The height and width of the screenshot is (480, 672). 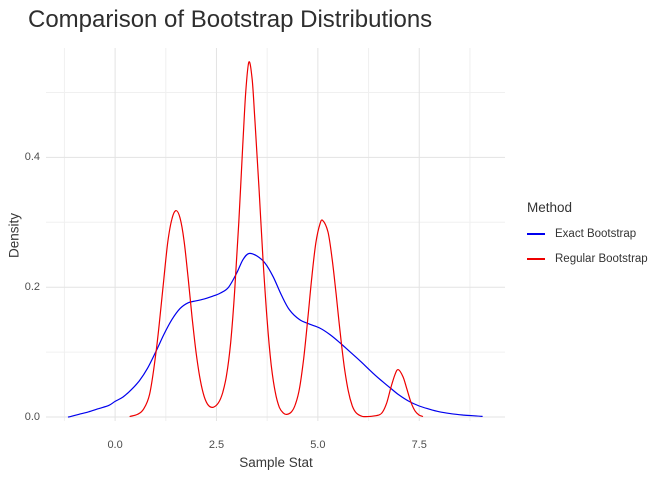 I want to click on regular-bootstrap-line-swatch, so click(x=536, y=259).